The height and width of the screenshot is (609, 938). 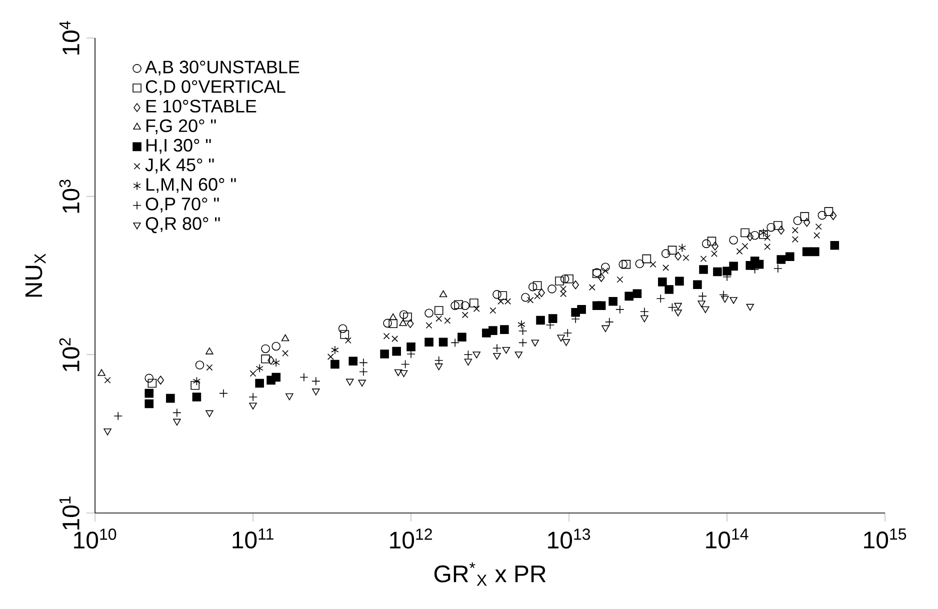 What do you see at coordinates (181, 126) in the screenshot?
I see `legend-label: F,G 20° "` at bounding box center [181, 126].